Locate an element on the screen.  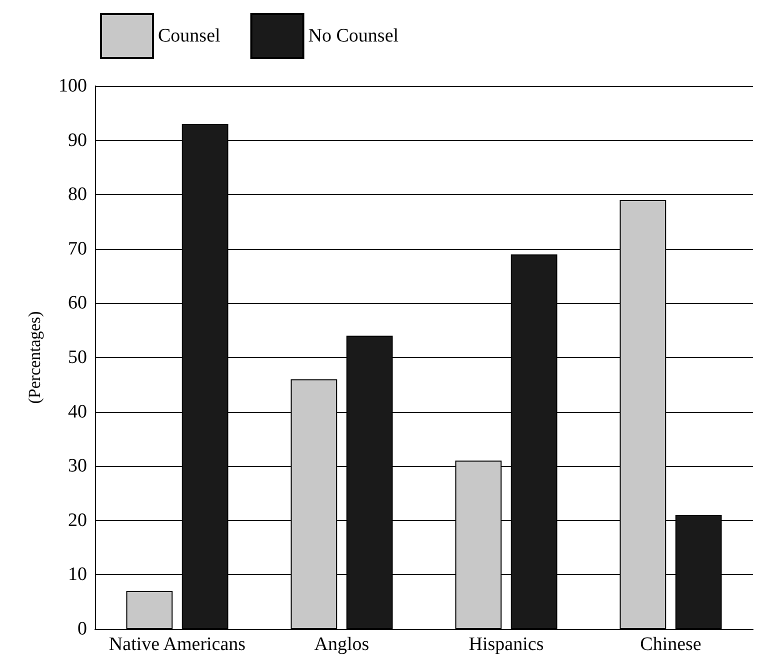
y-axis-title: (Percentages) is located at coordinates (34, 357).